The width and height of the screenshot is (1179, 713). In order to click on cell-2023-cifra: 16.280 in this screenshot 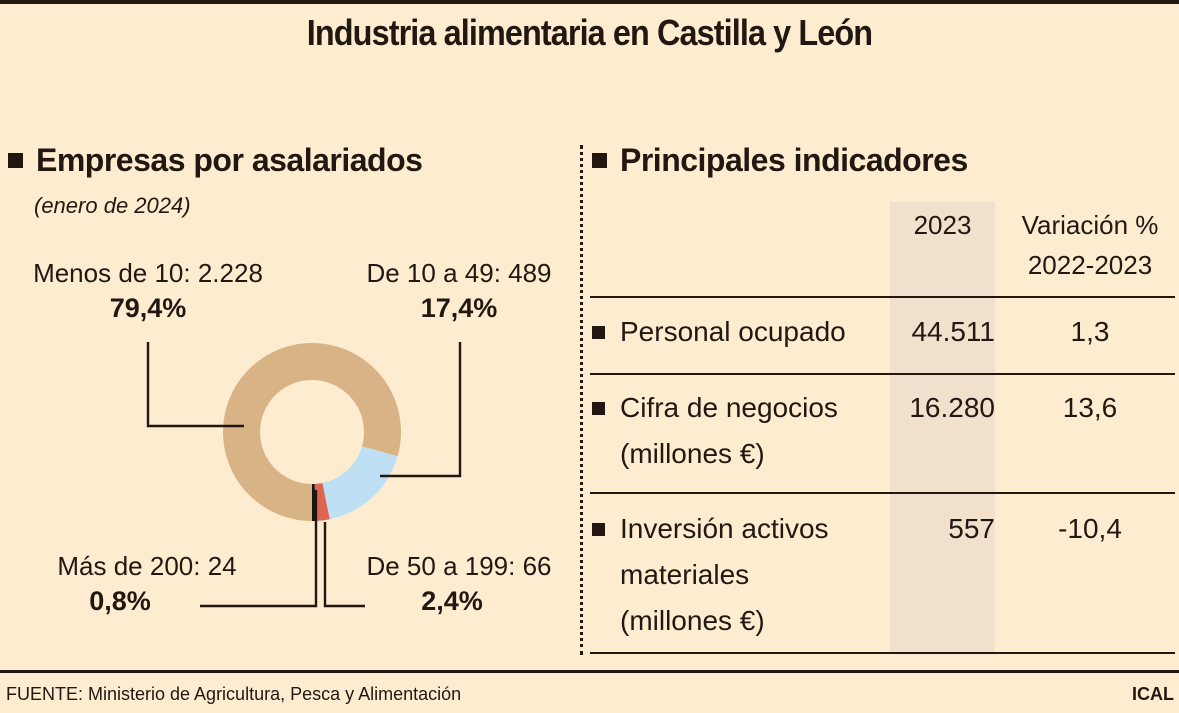, I will do `click(952, 407)`.